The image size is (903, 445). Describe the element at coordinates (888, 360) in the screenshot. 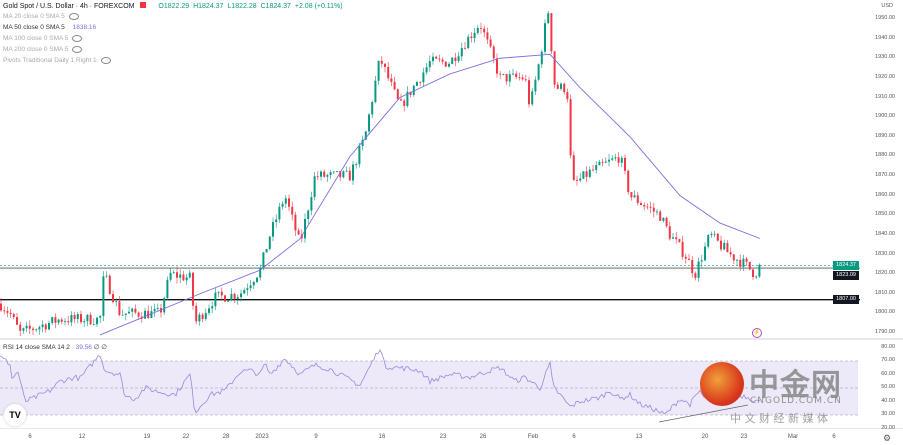

I see `rsi-tick: 70.00` at that location.